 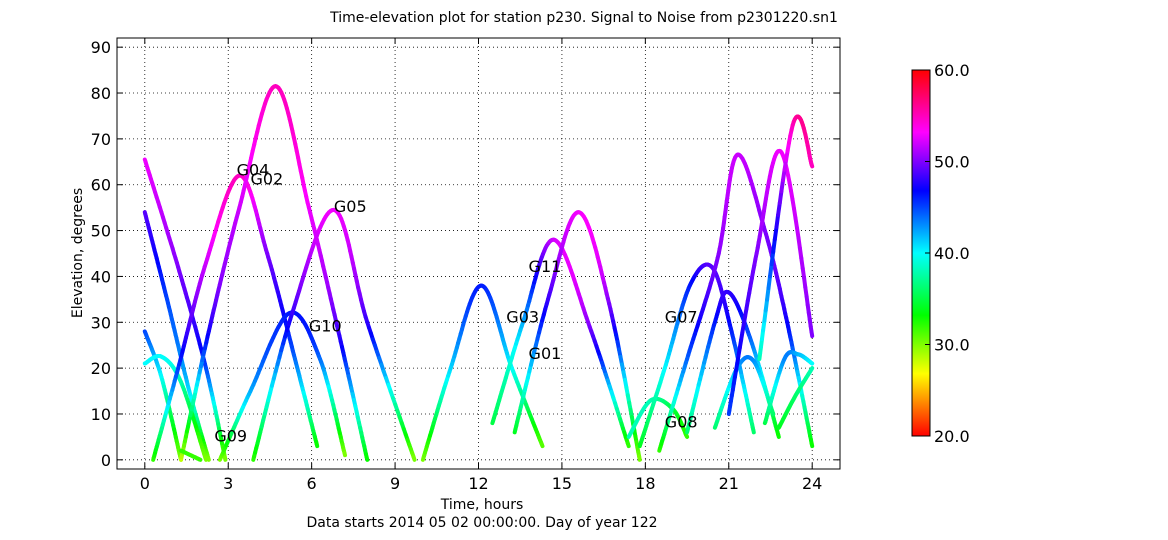 I want to click on x-tick-label: 9, so click(x=395, y=483).